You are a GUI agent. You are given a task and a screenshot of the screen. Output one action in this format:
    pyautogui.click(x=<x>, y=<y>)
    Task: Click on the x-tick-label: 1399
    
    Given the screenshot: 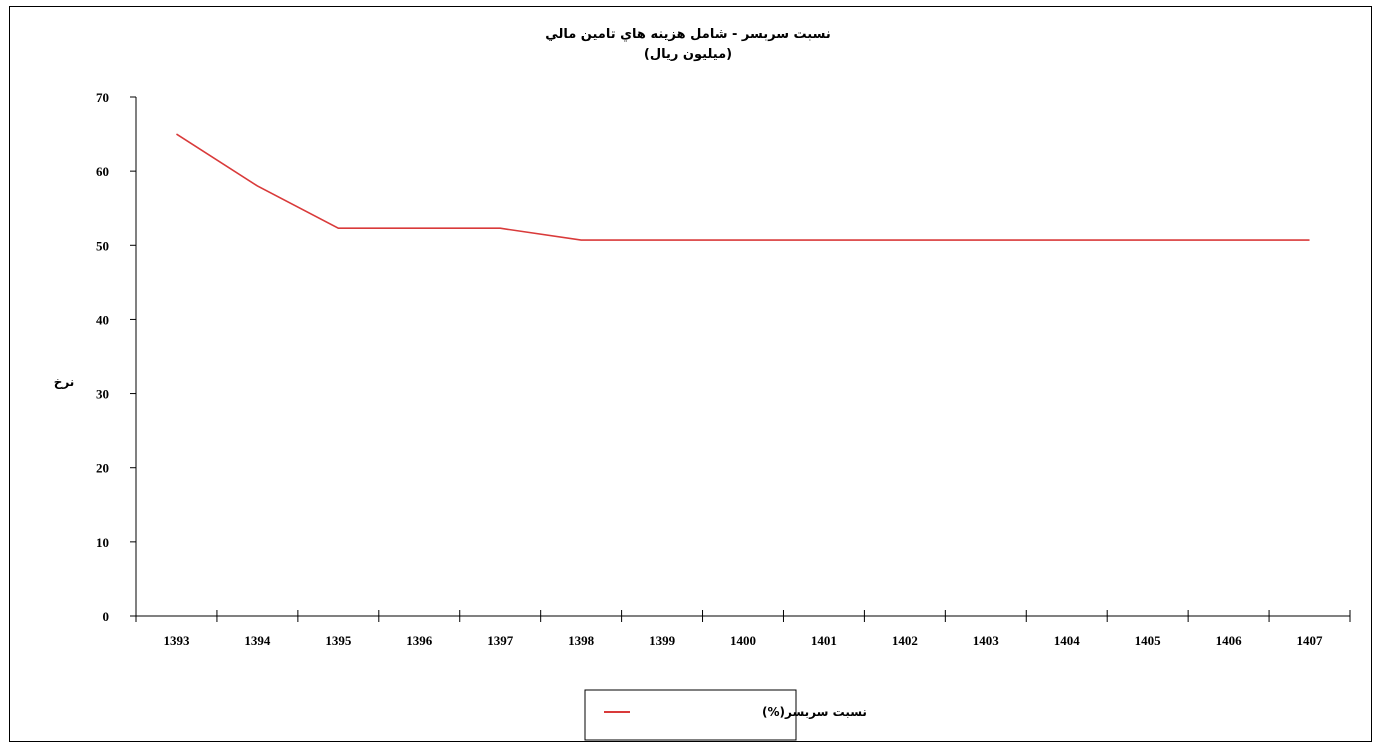 What is the action you would take?
    pyautogui.click(x=662, y=640)
    